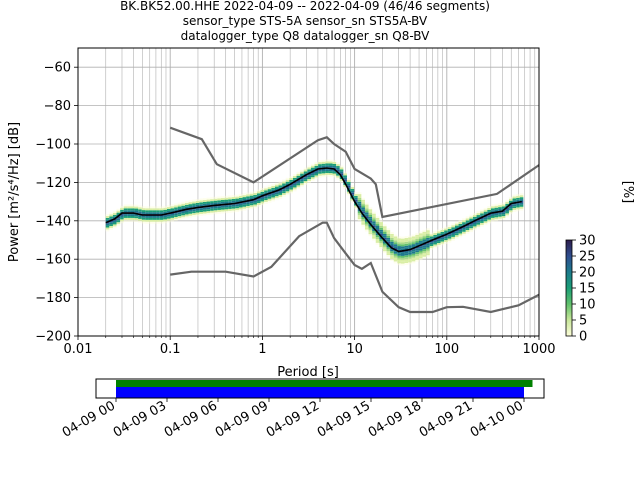 Image resolution: width=640 pixels, height=480 pixels. What do you see at coordinates (354, 267) in the screenshot?
I see `new-low-noise-model-line` at bounding box center [354, 267].